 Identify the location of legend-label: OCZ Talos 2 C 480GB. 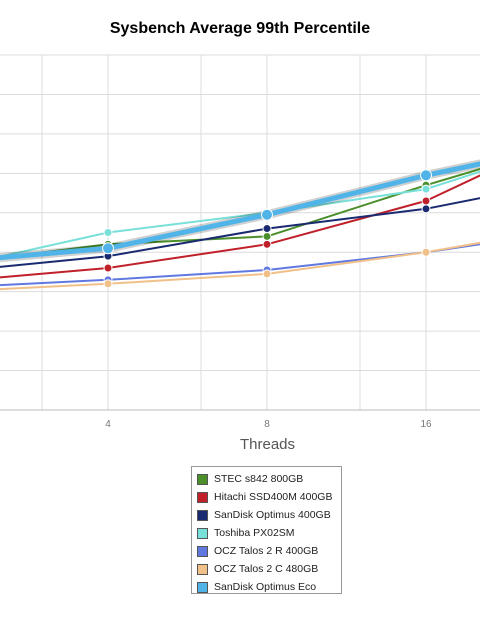
(266, 569).